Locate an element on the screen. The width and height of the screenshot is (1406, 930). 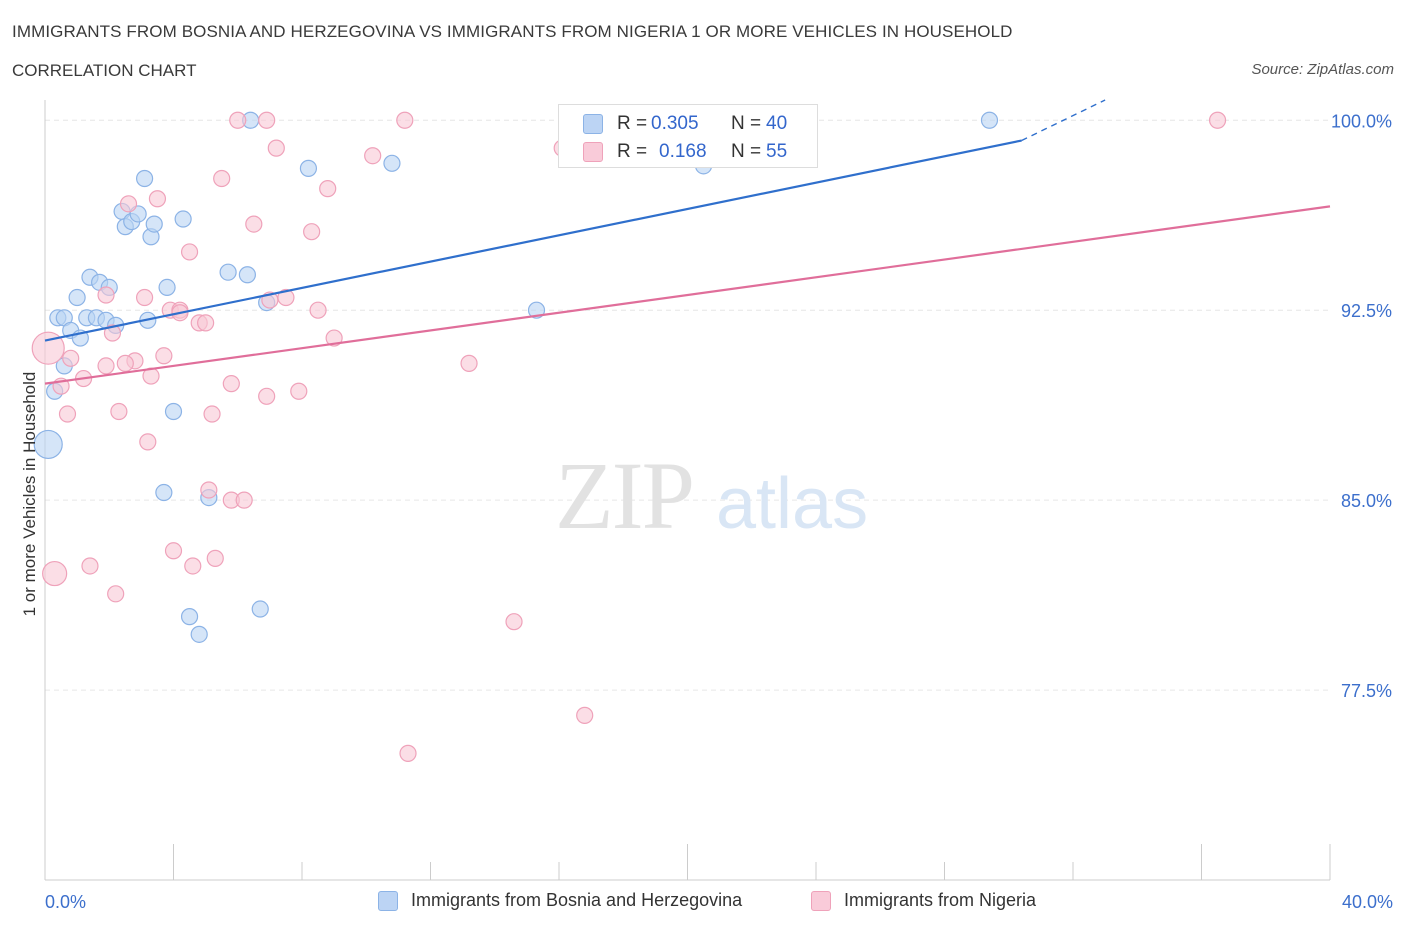
watermark-zip: ZIP is located at coordinates (624, 495).